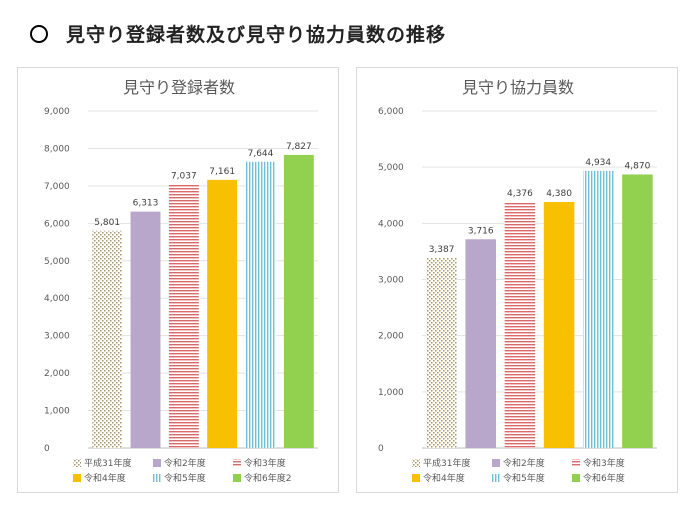 The image size is (700, 525). Describe the element at coordinates (256, 35) in the screenshot. I see `page-title: 見守り登録者数及び見守り協力員数の推移` at that location.